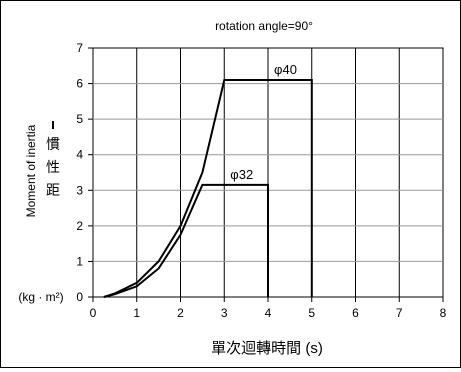 This screenshot has width=461, height=372. Describe the element at coordinates (268, 313) in the screenshot. I see `x-tick-label: 4` at that location.